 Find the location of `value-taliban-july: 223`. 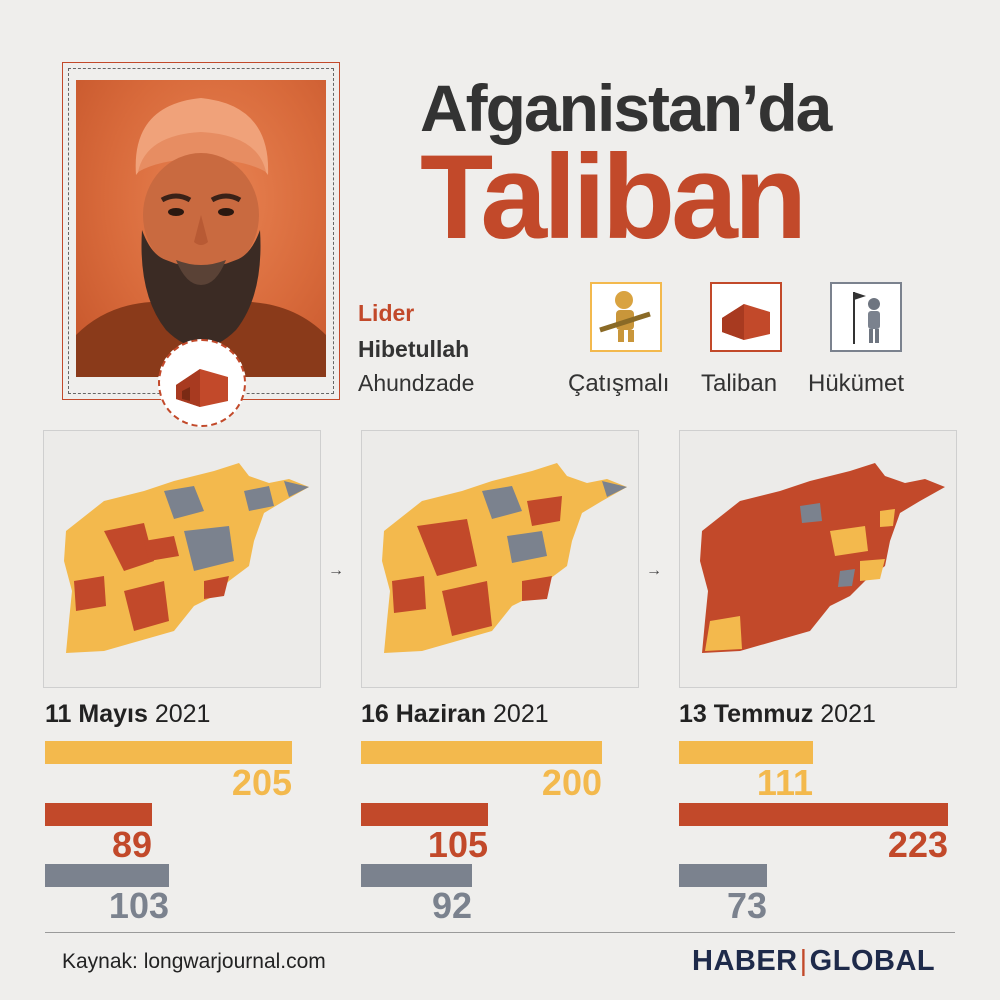

value-taliban-july: 223 is located at coordinates (917, 844).